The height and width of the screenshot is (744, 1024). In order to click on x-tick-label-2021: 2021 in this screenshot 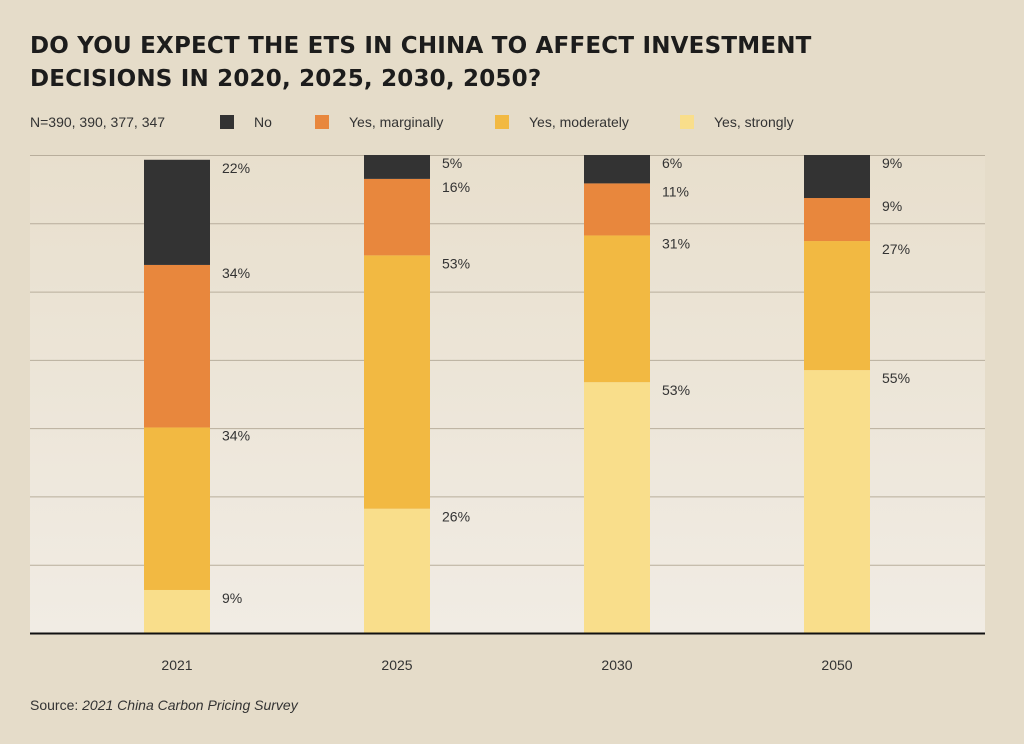, I will do `click(176, 665)`.